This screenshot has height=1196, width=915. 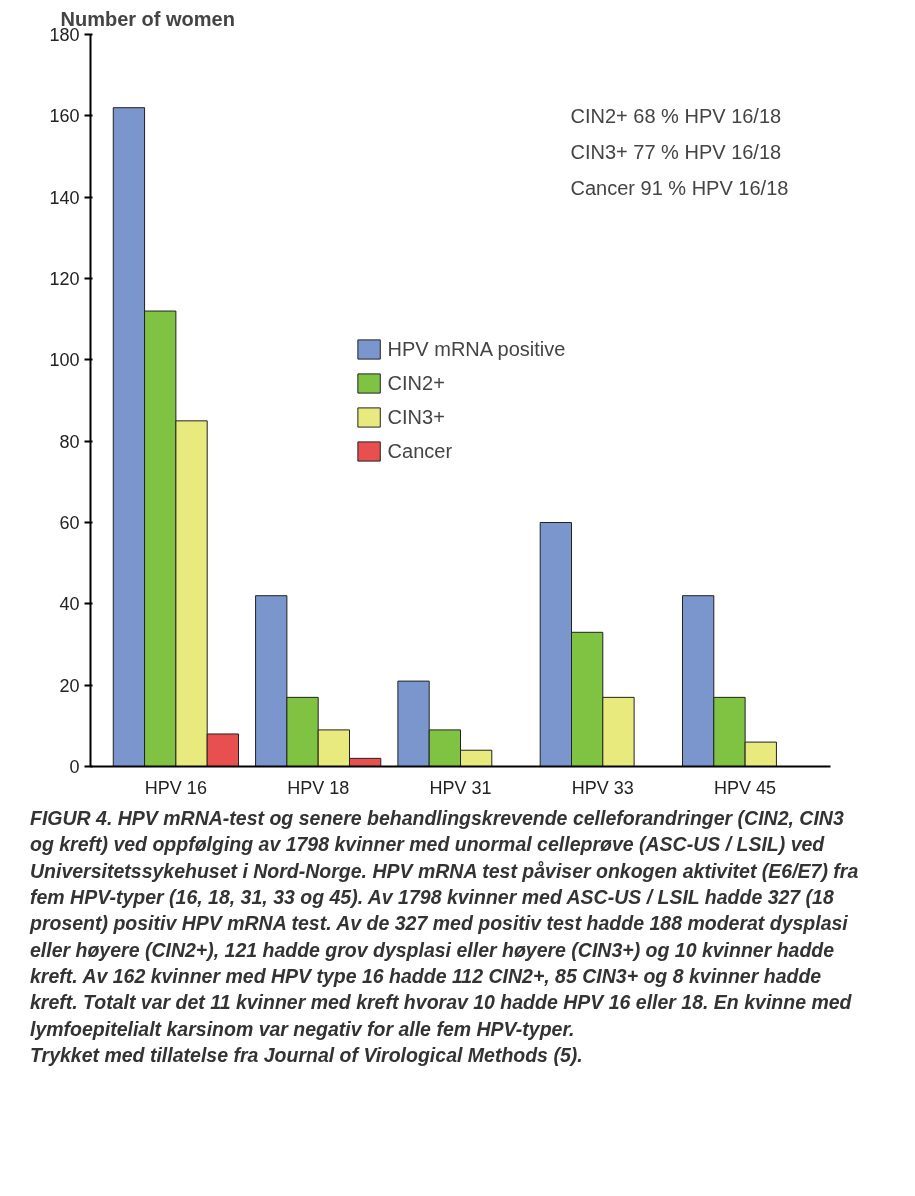 I want to click on y-tick-label: 120, so click(x=64, y=279).